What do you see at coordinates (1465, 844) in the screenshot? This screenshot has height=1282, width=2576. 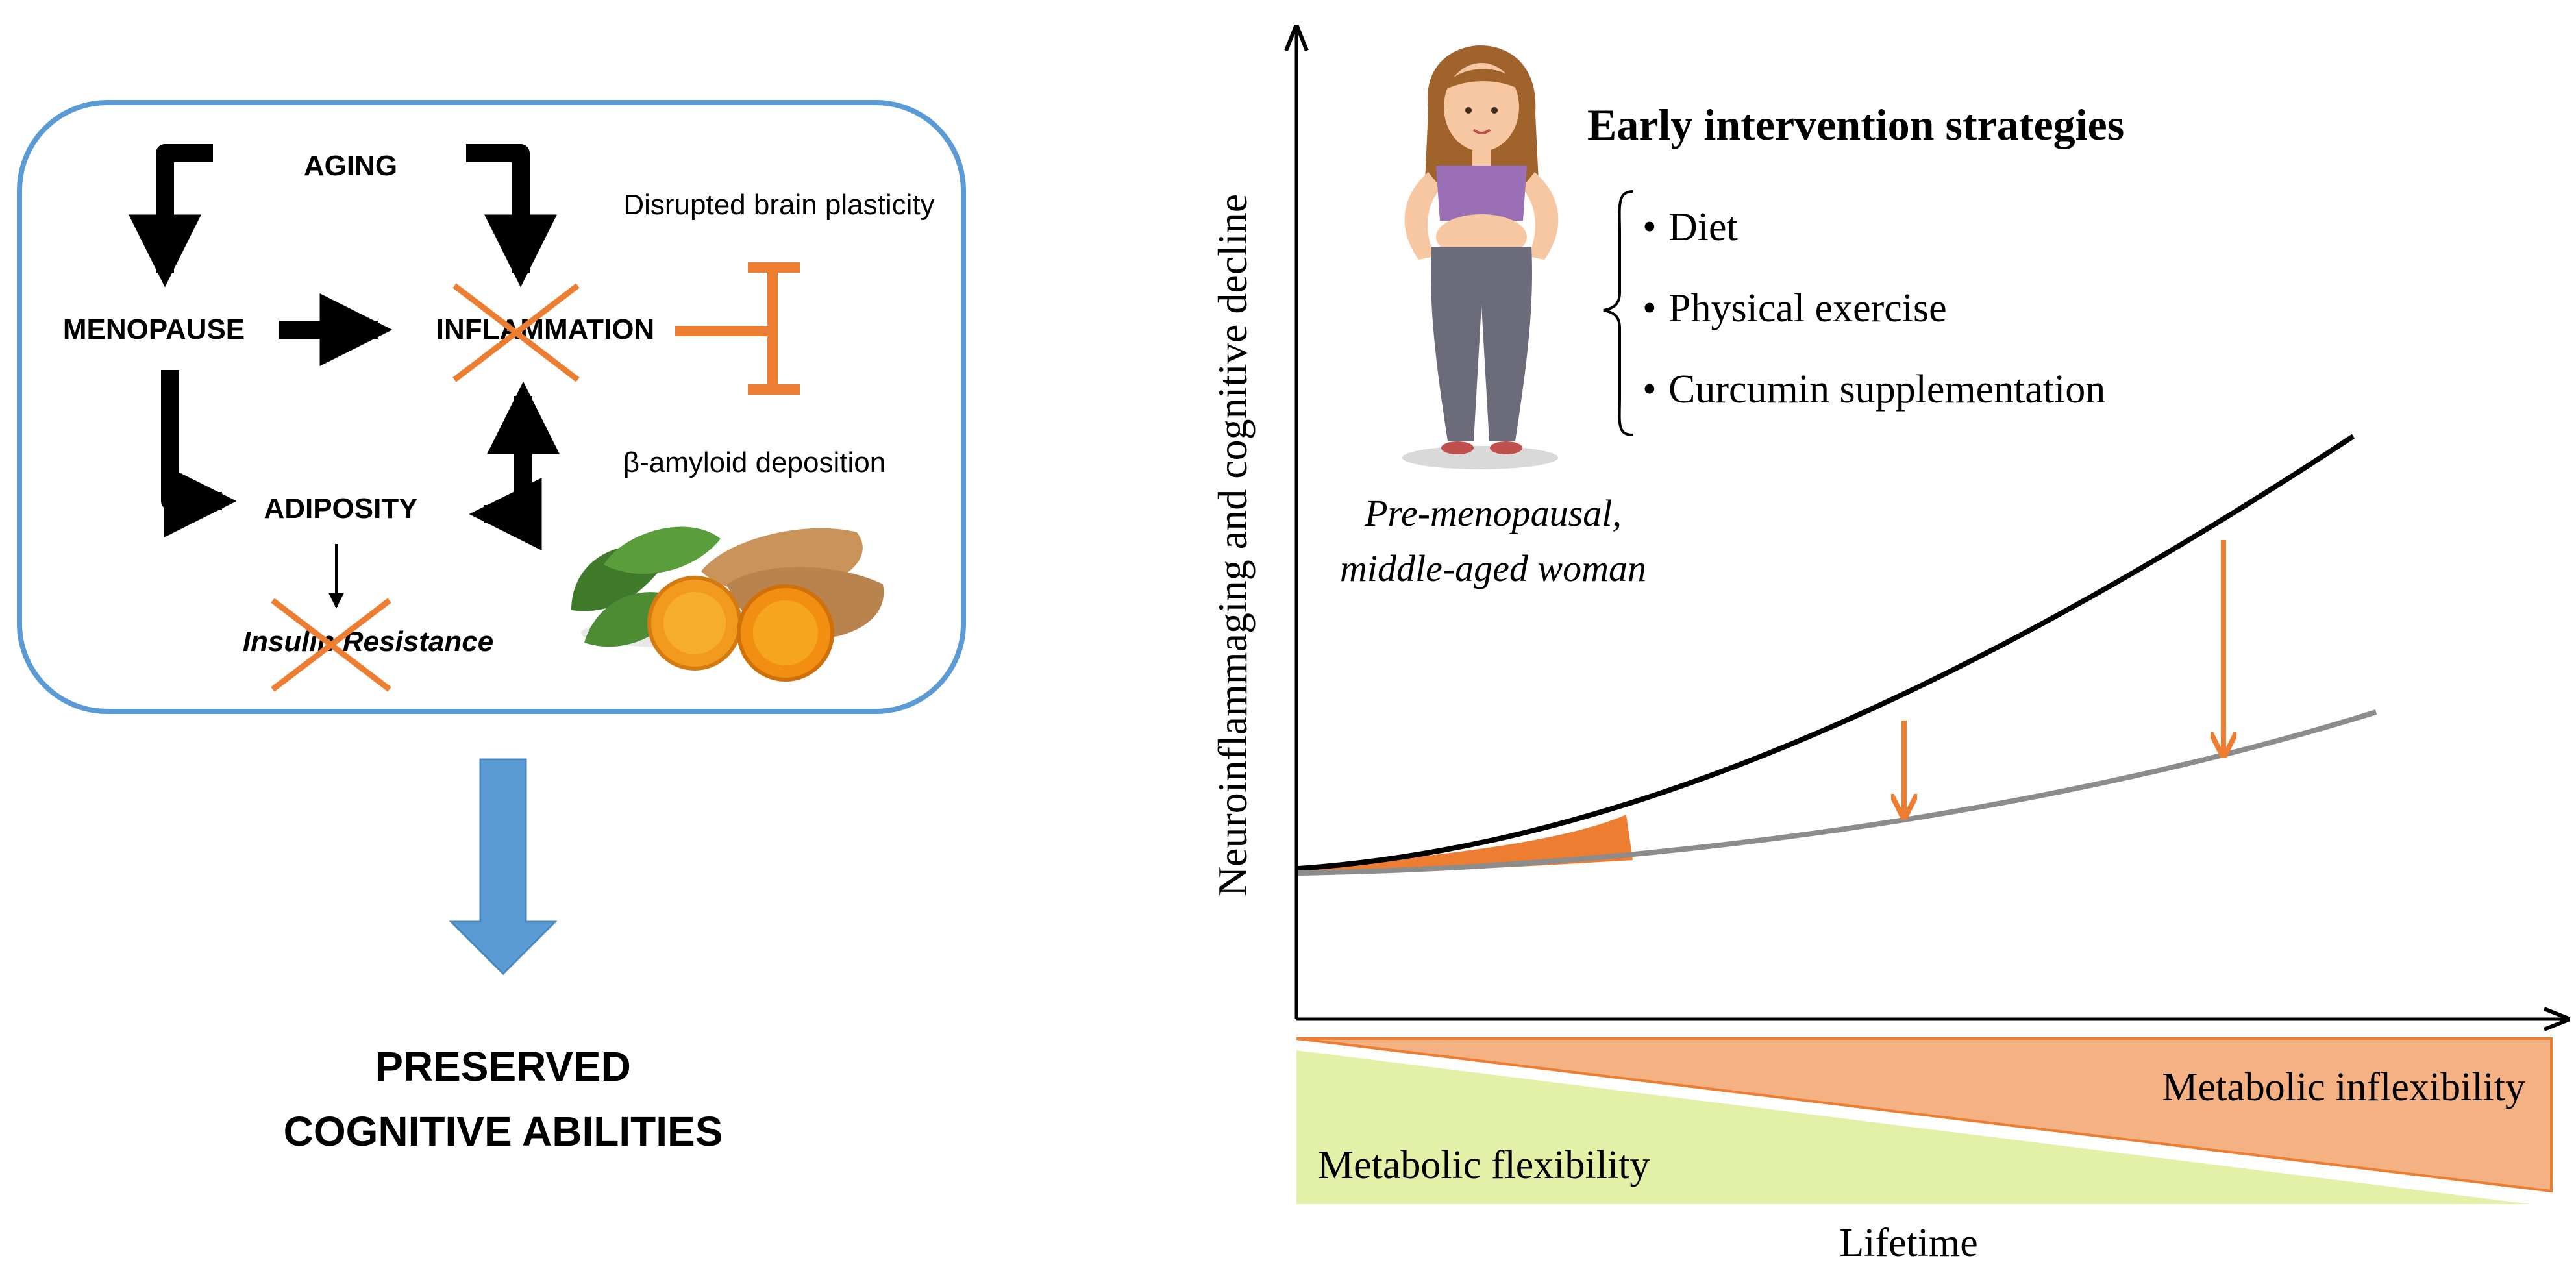 I see `early-gap-wedge` at bounding box center [1465, 844].